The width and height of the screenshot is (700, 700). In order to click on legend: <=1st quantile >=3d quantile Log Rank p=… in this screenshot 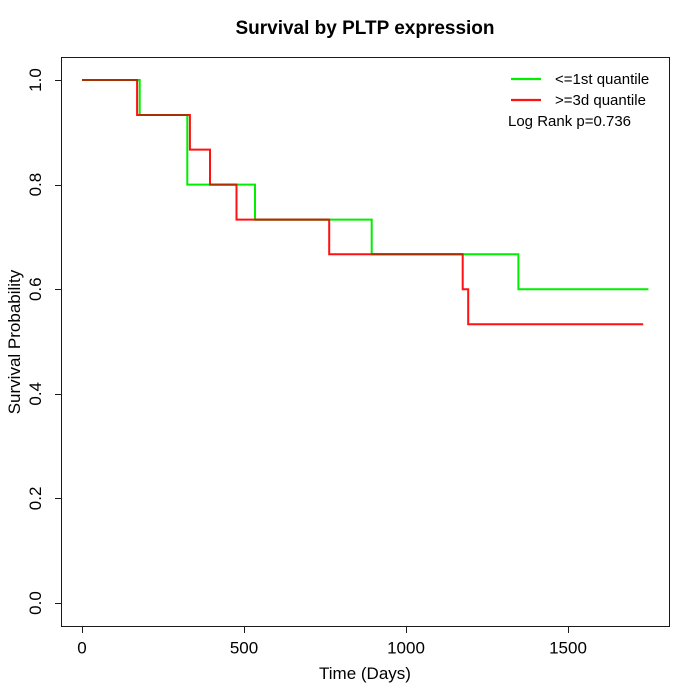, I will do `click(578, 100)`.